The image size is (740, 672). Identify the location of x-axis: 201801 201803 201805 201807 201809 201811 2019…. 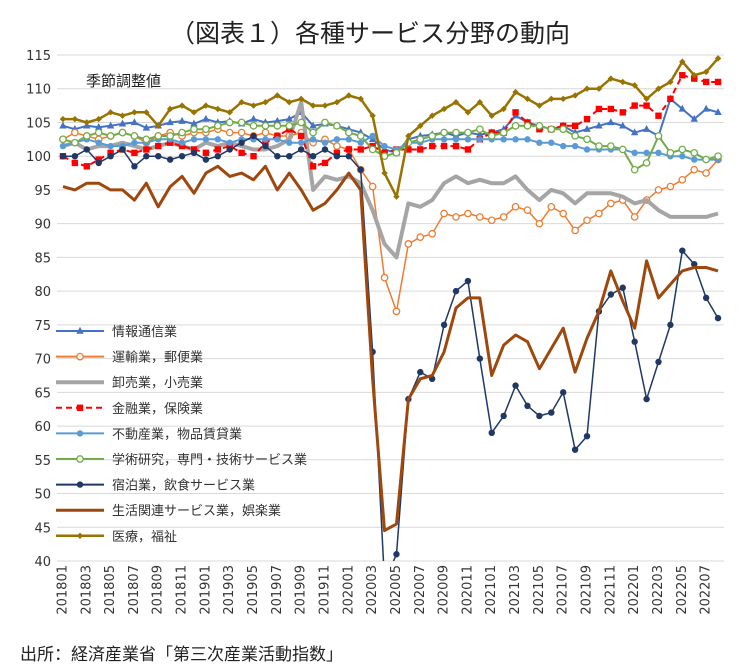
(384, 590).